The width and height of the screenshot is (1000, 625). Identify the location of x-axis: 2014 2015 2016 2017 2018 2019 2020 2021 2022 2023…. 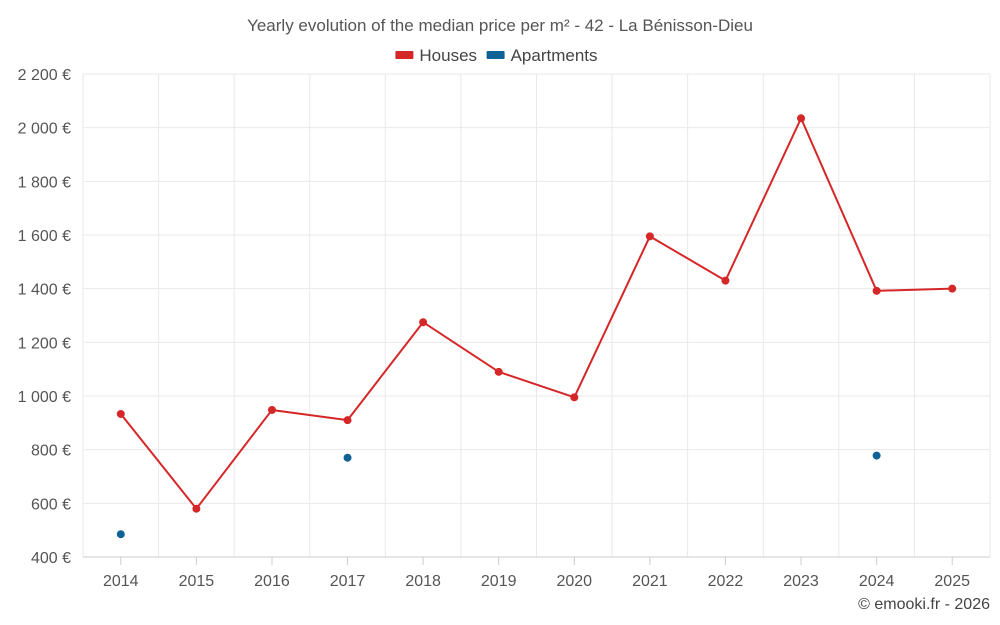
(536, 573).